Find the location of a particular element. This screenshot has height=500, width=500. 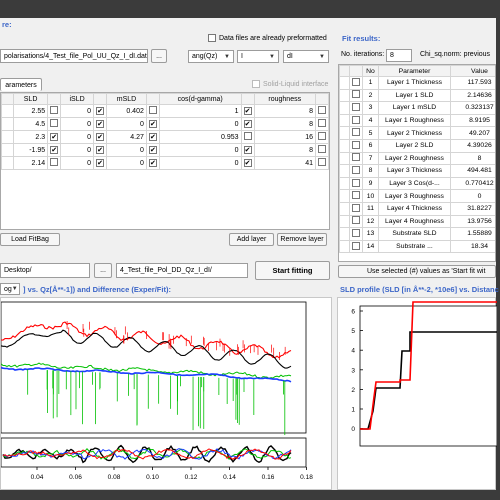

scale-select: og ▼ is located at coordinates (10, 289).